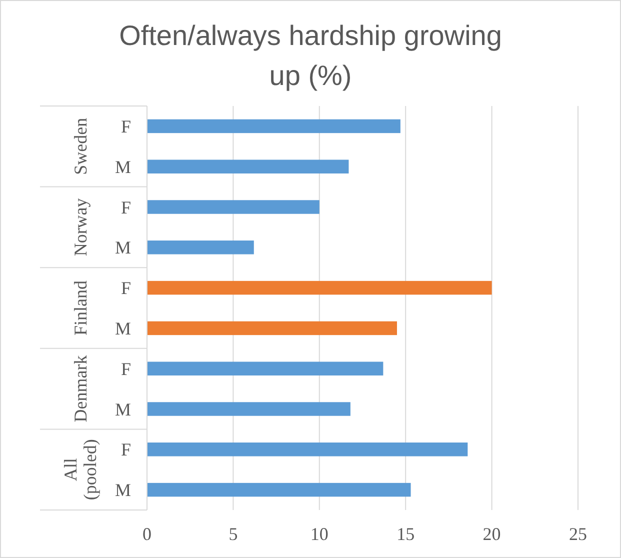 This screenshot has width=621, height=558. I want to click on x-tick-label: 10, so click(319, 534).